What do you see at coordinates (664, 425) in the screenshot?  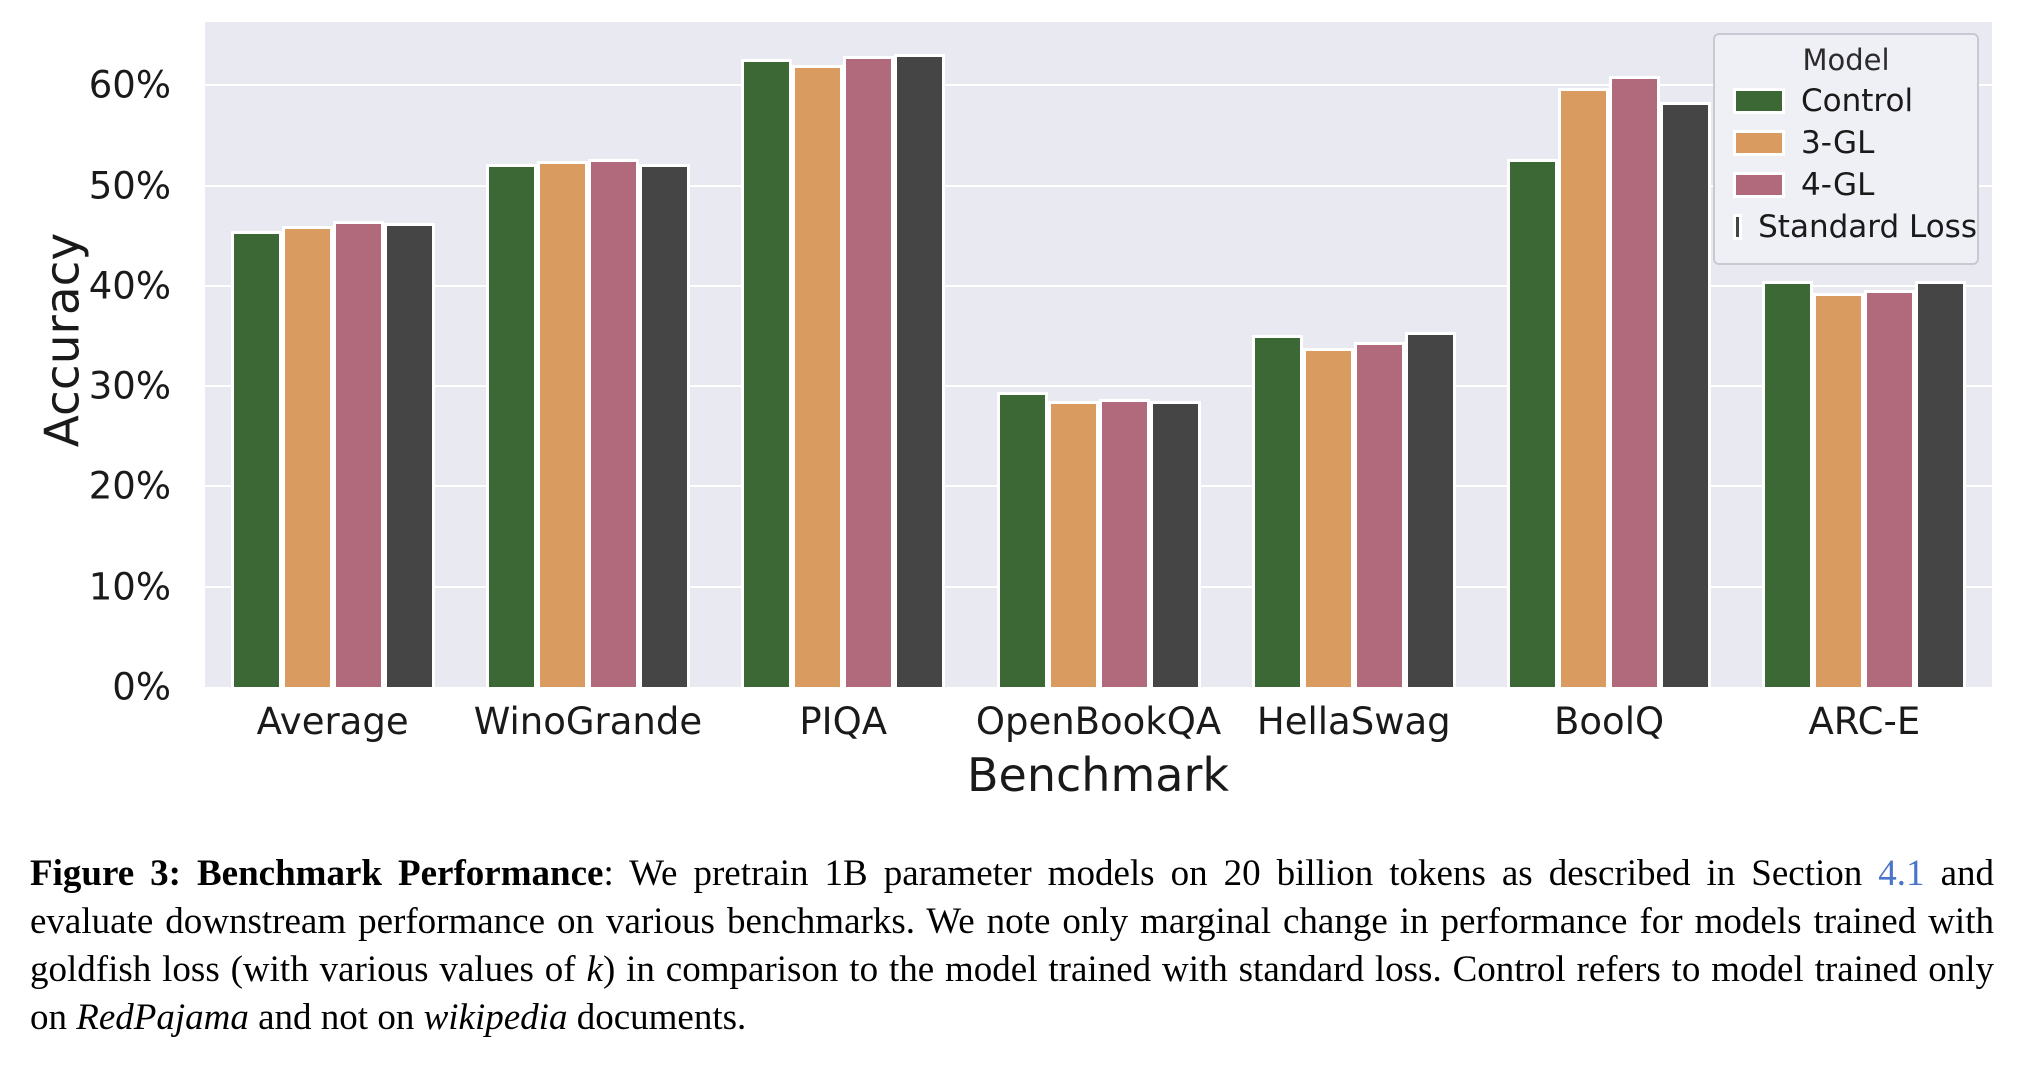 I see `bar-Standard Loss-WinoGrande` at bounding box center [664, 425].